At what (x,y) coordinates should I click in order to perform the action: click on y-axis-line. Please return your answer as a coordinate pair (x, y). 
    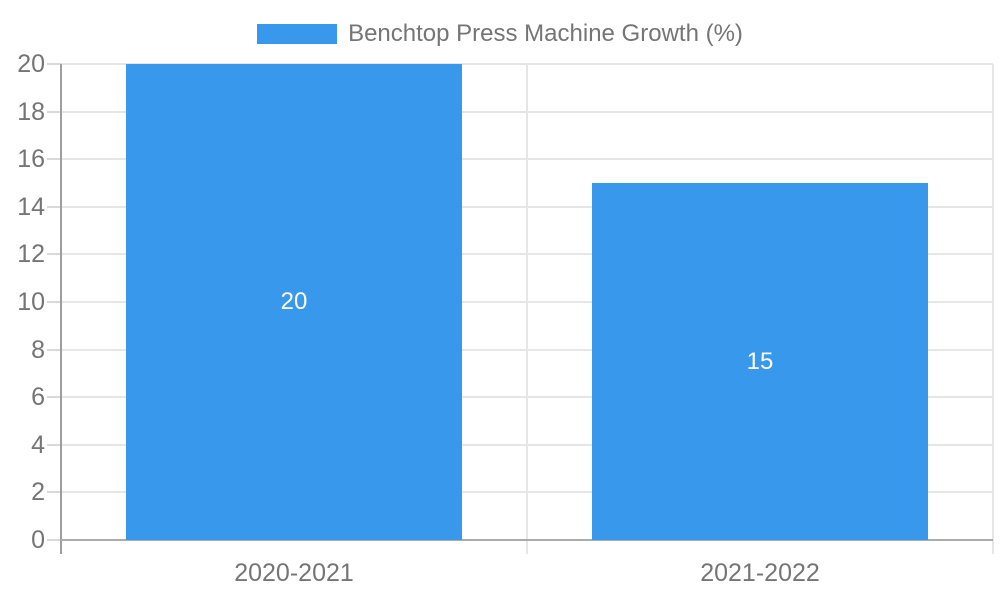
    Looking at the image, I should click on (61, 309).